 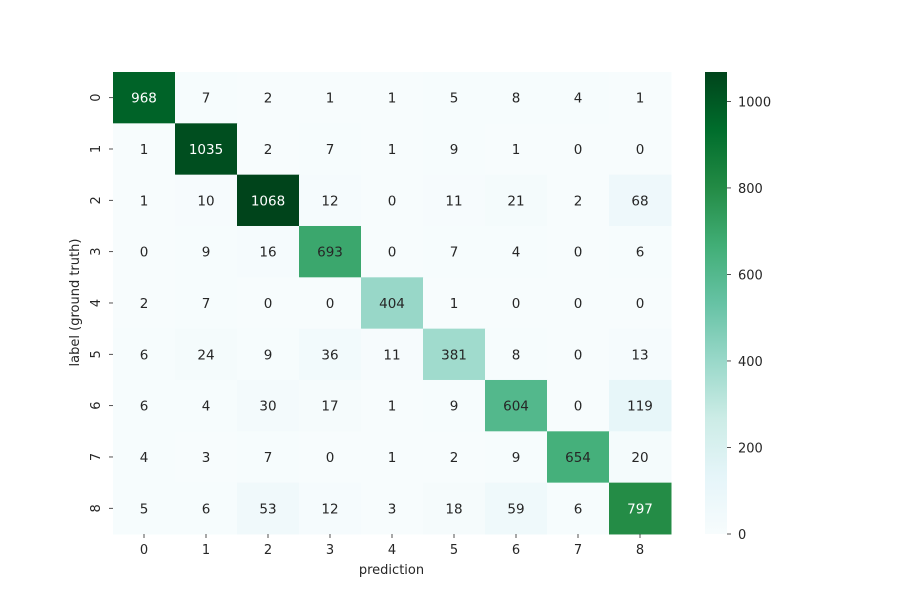 I want to click on cell-value-label: 36, so click(x=329, y=355).